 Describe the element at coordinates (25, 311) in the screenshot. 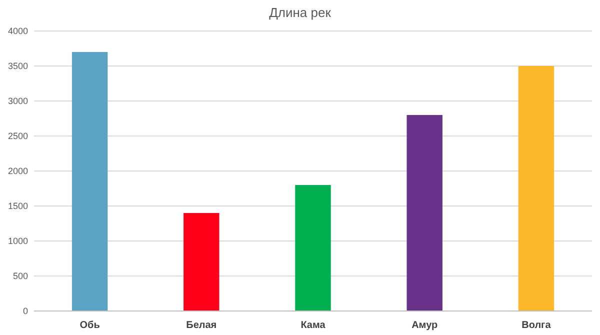

I see `y-tick-label: 0` at that location.